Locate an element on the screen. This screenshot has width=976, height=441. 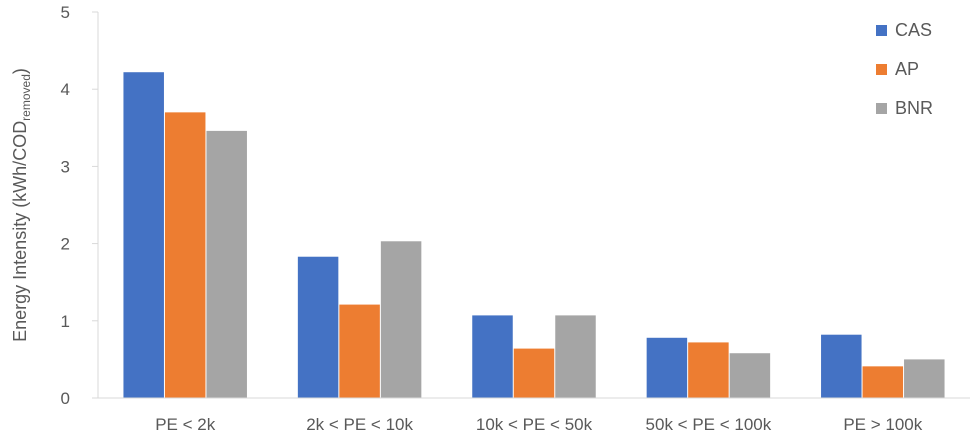
y-tick-label: 2 is located at coordinates (65, 244).